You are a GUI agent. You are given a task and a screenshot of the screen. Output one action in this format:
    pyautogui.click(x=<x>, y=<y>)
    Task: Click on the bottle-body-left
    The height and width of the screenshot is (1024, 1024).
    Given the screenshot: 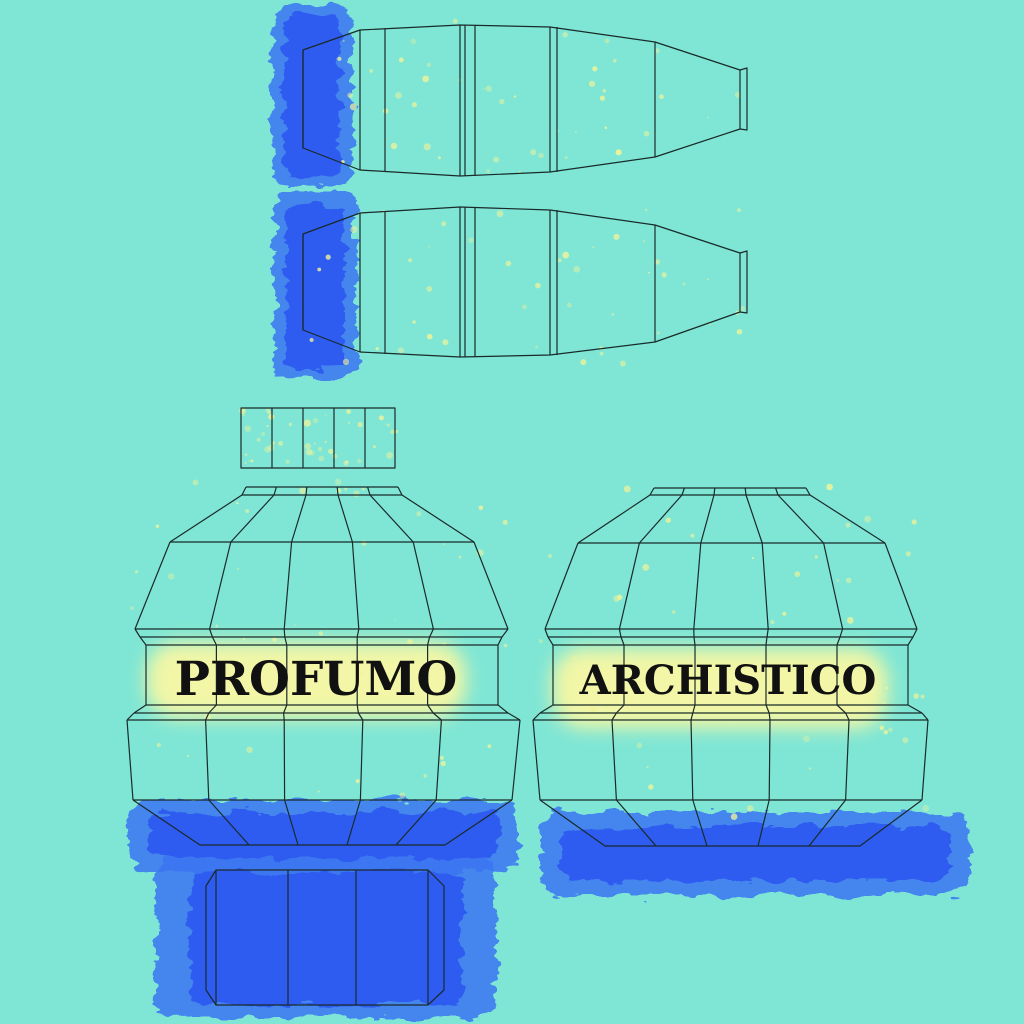 What is the action you would take?
    pyautogui.click(x=323, y=666)
    